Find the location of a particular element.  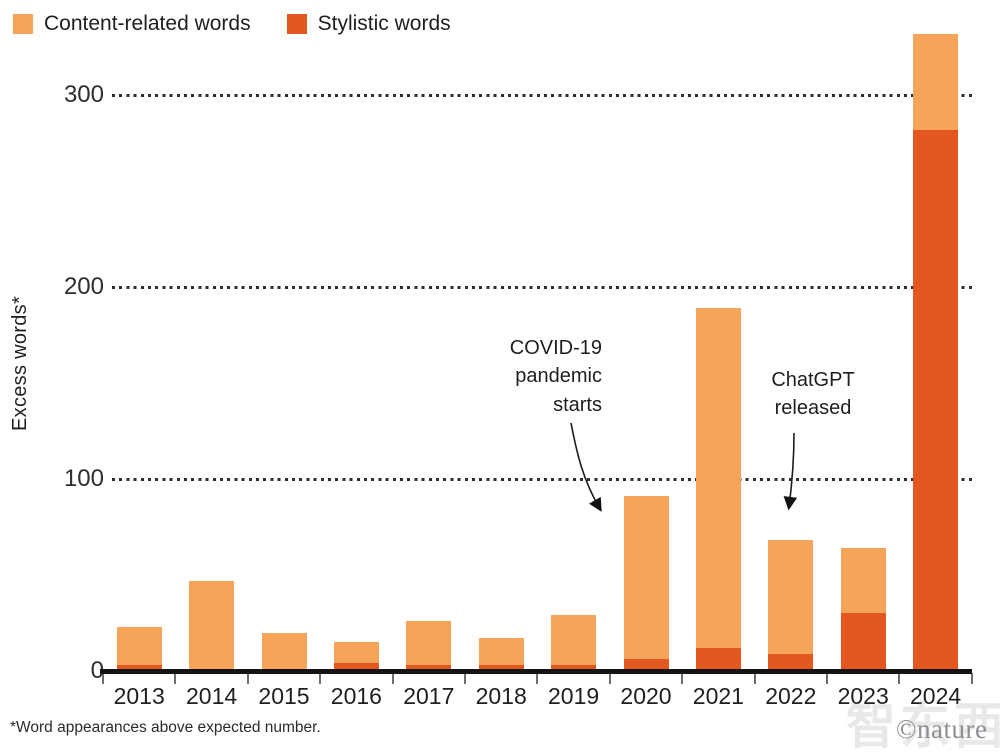

bar-2024-stylistic is located at coordinates (936, 400).